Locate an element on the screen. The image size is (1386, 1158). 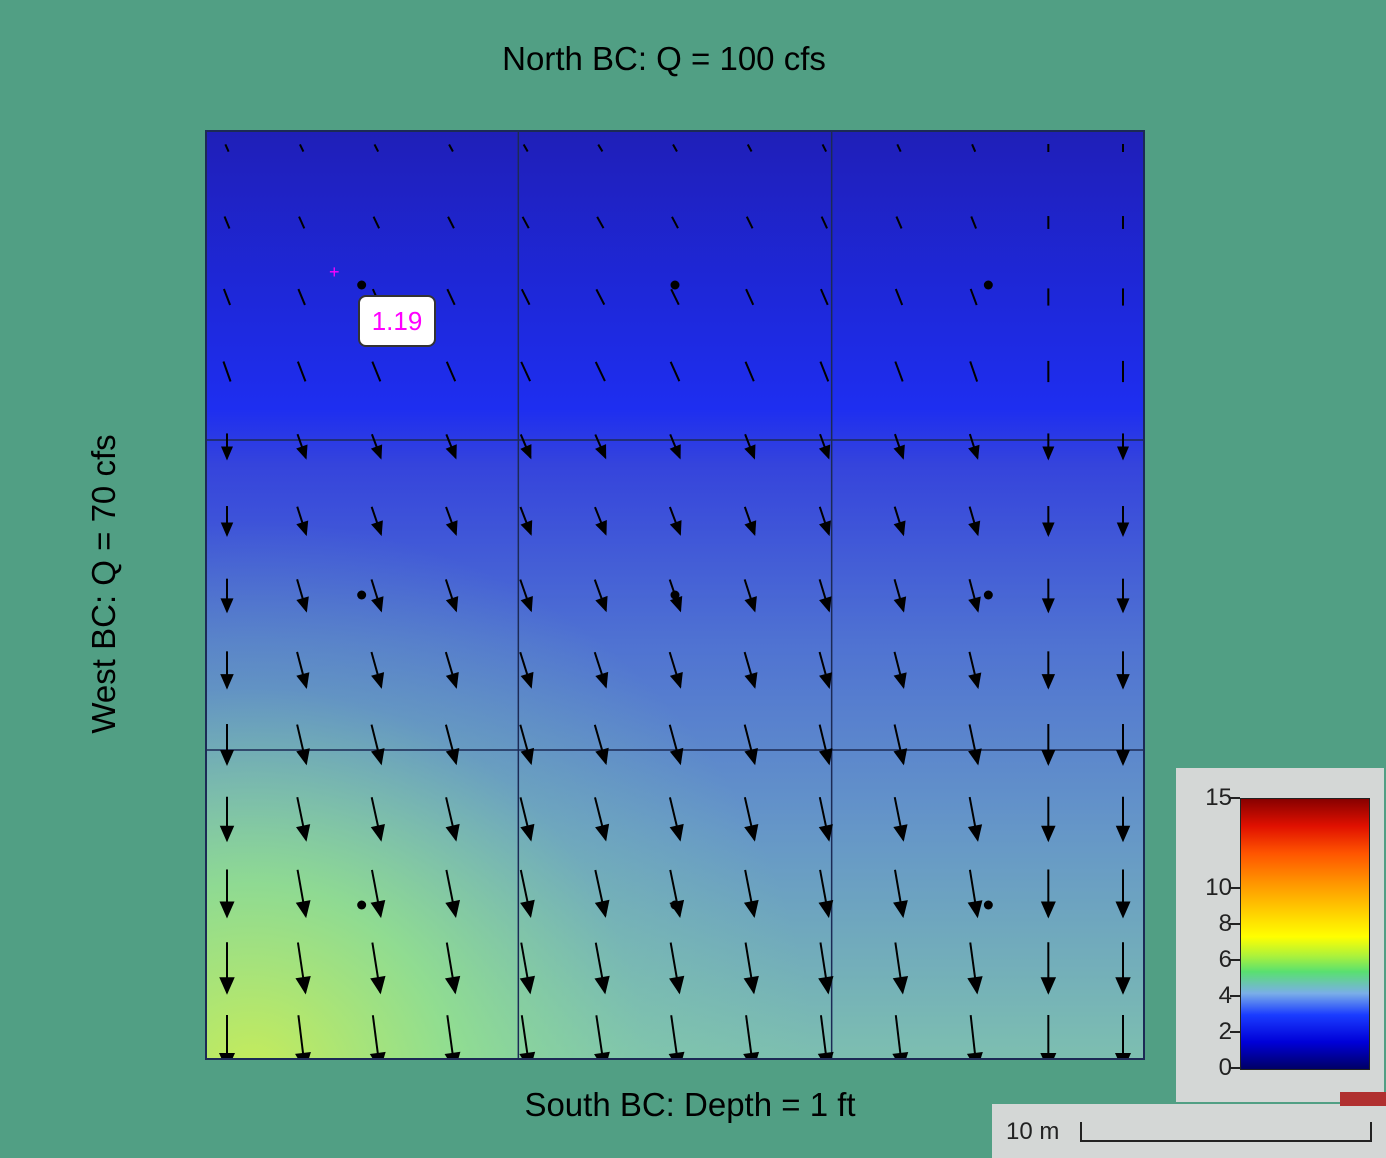
legend-tick-label: 4 is located at coordinates (1225, 995).